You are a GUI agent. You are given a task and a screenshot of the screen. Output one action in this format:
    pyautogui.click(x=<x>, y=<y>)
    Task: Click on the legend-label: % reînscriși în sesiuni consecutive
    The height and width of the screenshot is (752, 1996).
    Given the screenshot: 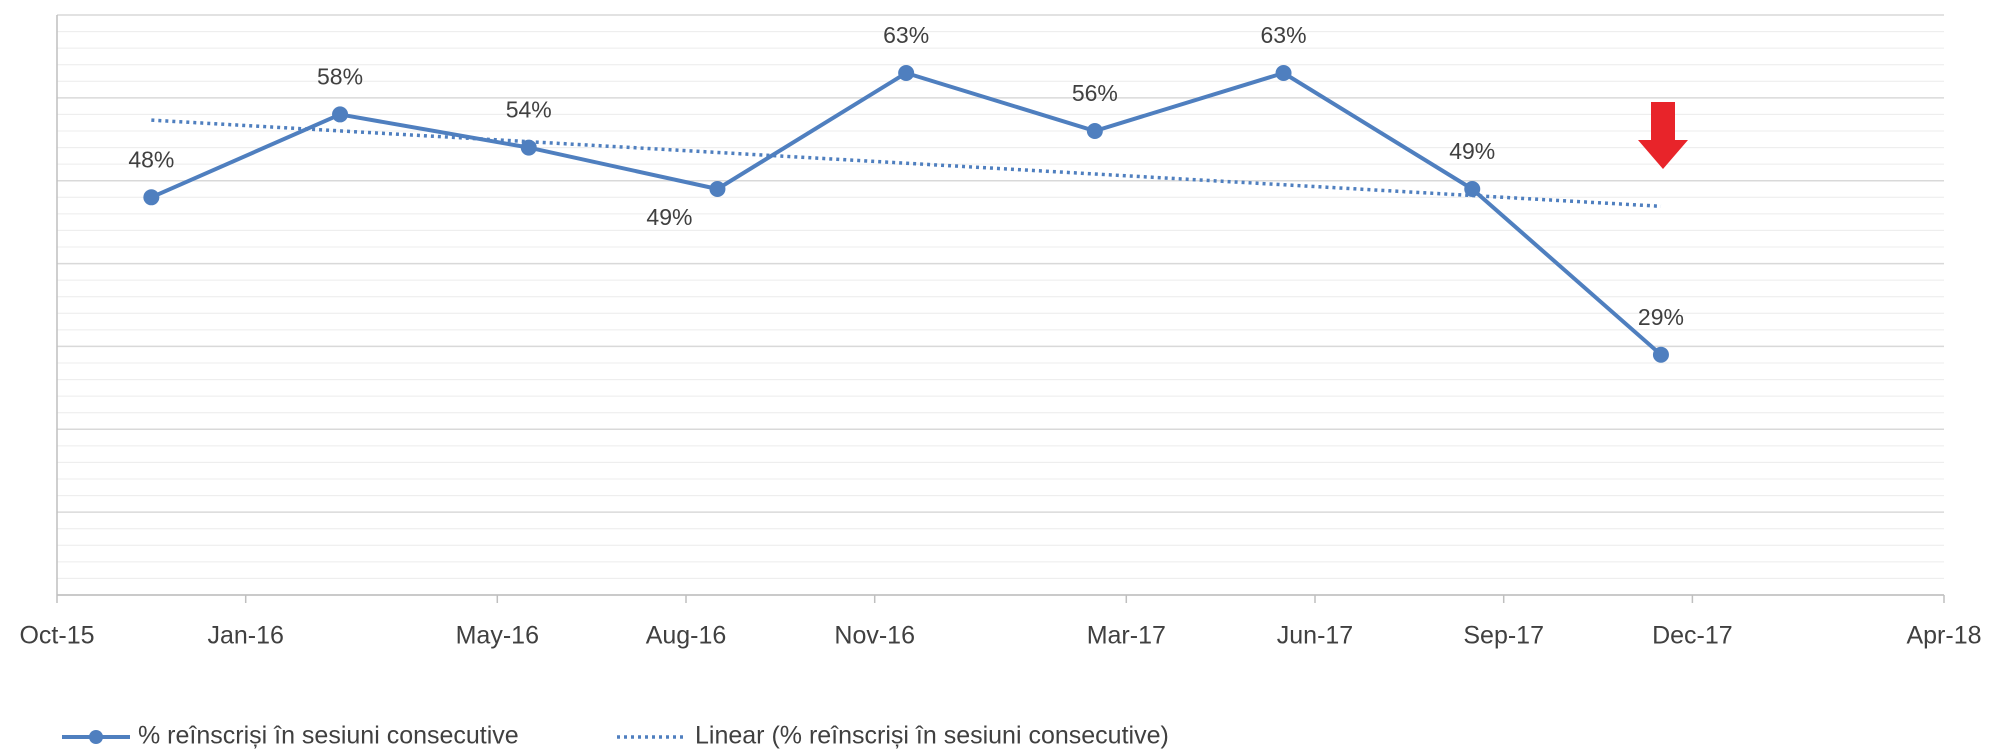 What is the action you would take?
    pyautogui.click(x=328, y=736)
    